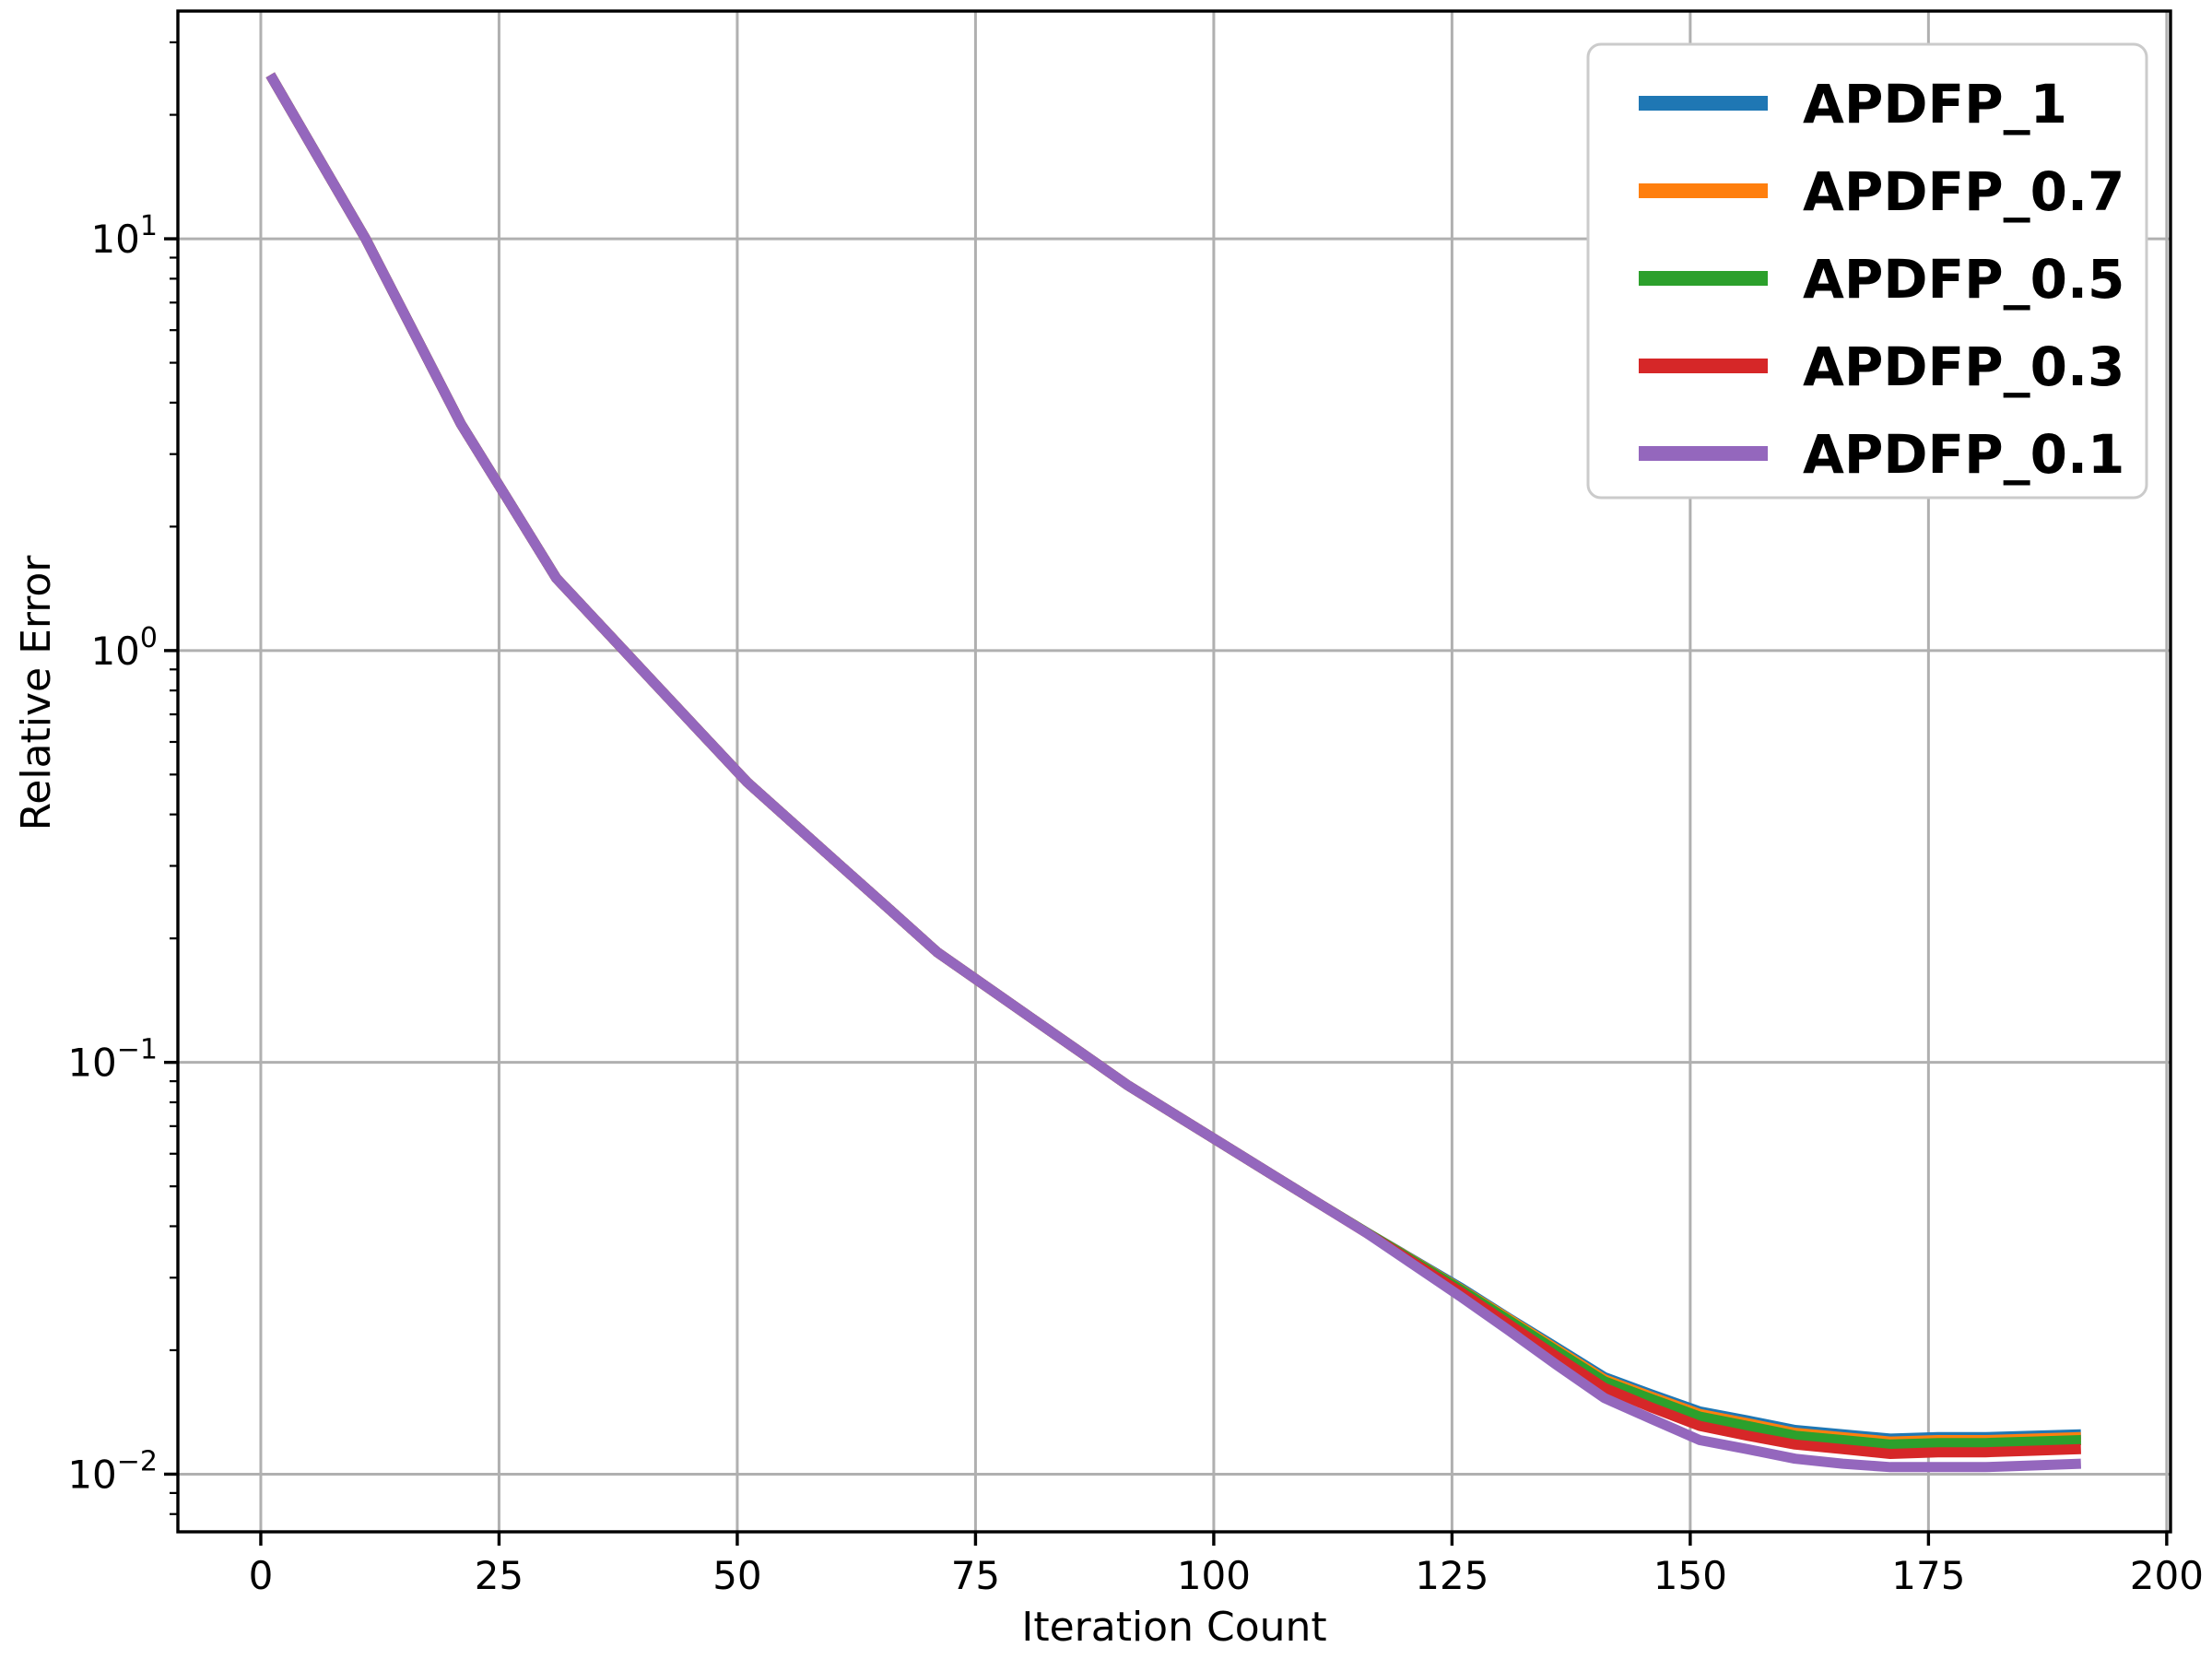 The image size is (2212, 1659). What do you see at coordinates (1963, 191) in the screenshot?
I see `legend-label-APDFP_0.7: APDFP_0.7` at bounding box center [1963, 191].